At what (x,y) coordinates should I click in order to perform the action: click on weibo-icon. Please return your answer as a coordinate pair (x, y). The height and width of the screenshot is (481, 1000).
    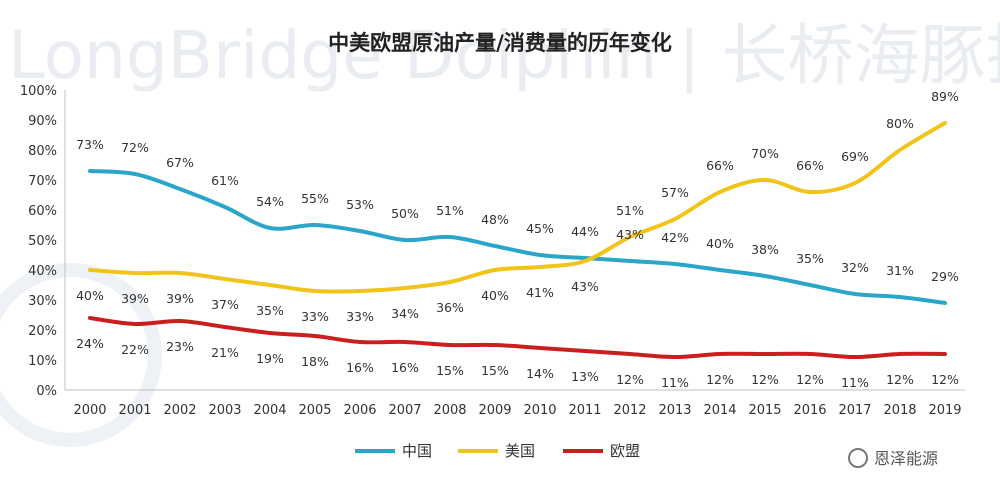
    Looking at the image, I should click on (858, 458).